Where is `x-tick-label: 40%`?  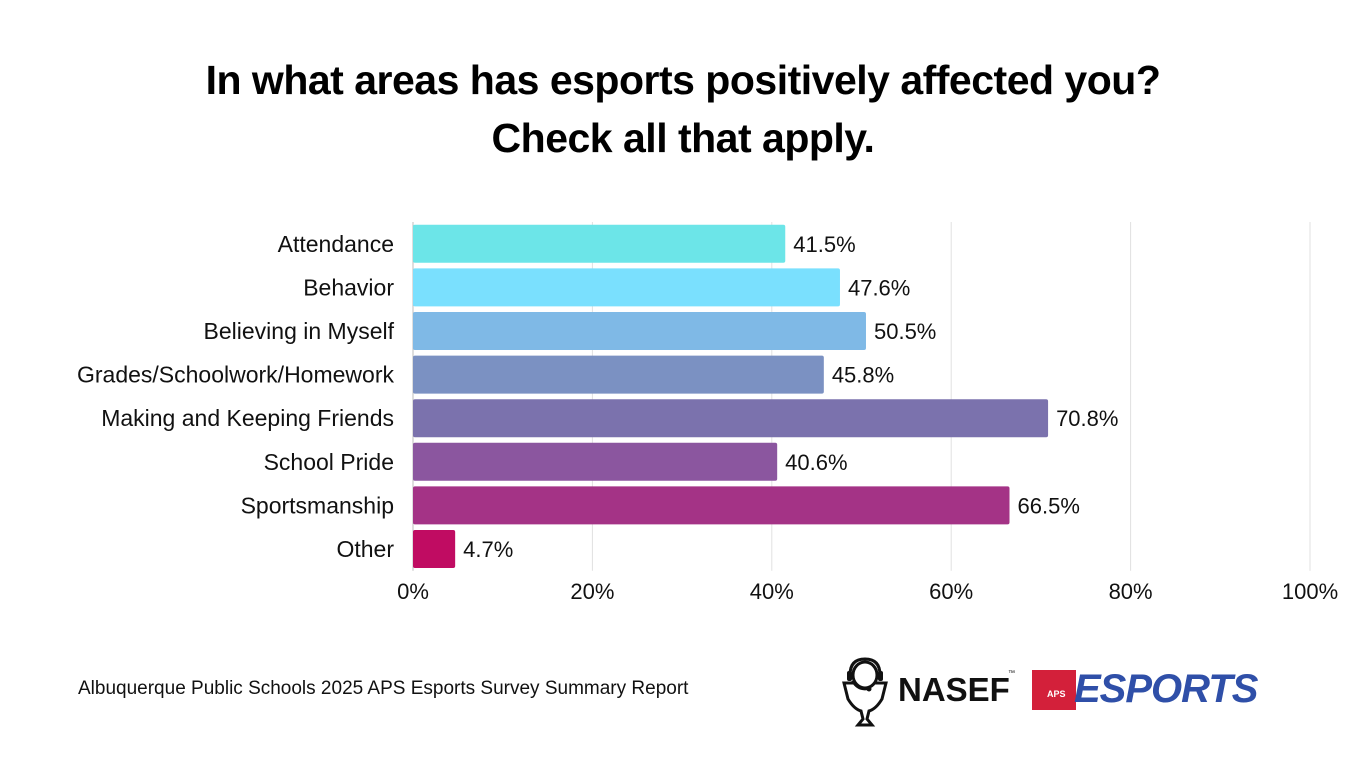 x-tick-label: 40% is located at coordinates (772, 591).